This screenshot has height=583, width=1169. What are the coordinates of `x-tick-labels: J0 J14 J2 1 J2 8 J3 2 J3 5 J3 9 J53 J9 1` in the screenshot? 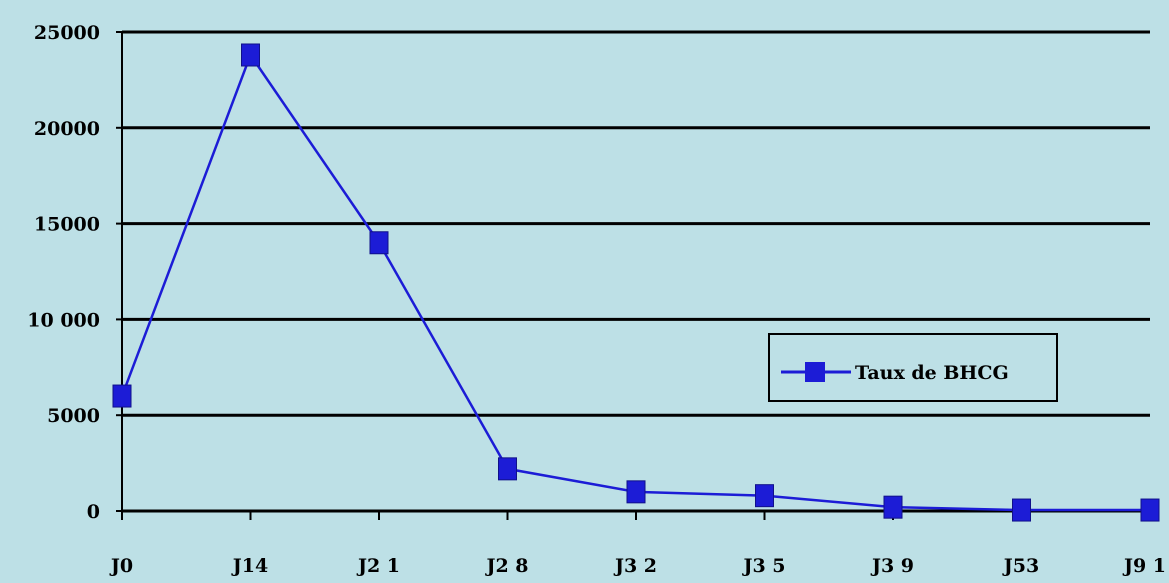 It's located at (637, 566).